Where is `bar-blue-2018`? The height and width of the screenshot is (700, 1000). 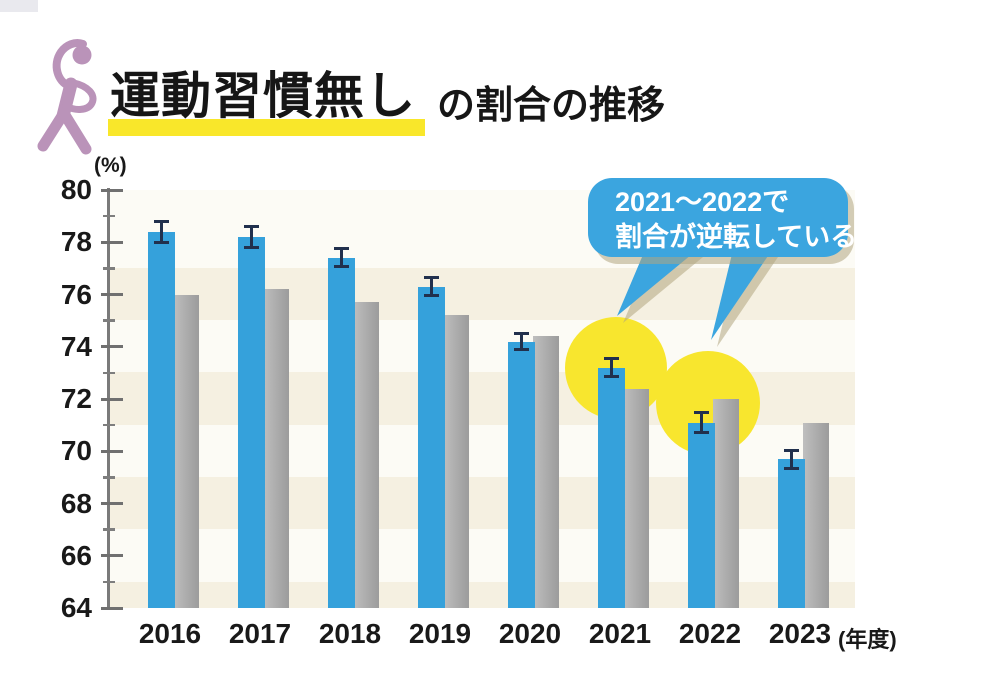 bar-blue-2018 is located at coordinates (341, 432).